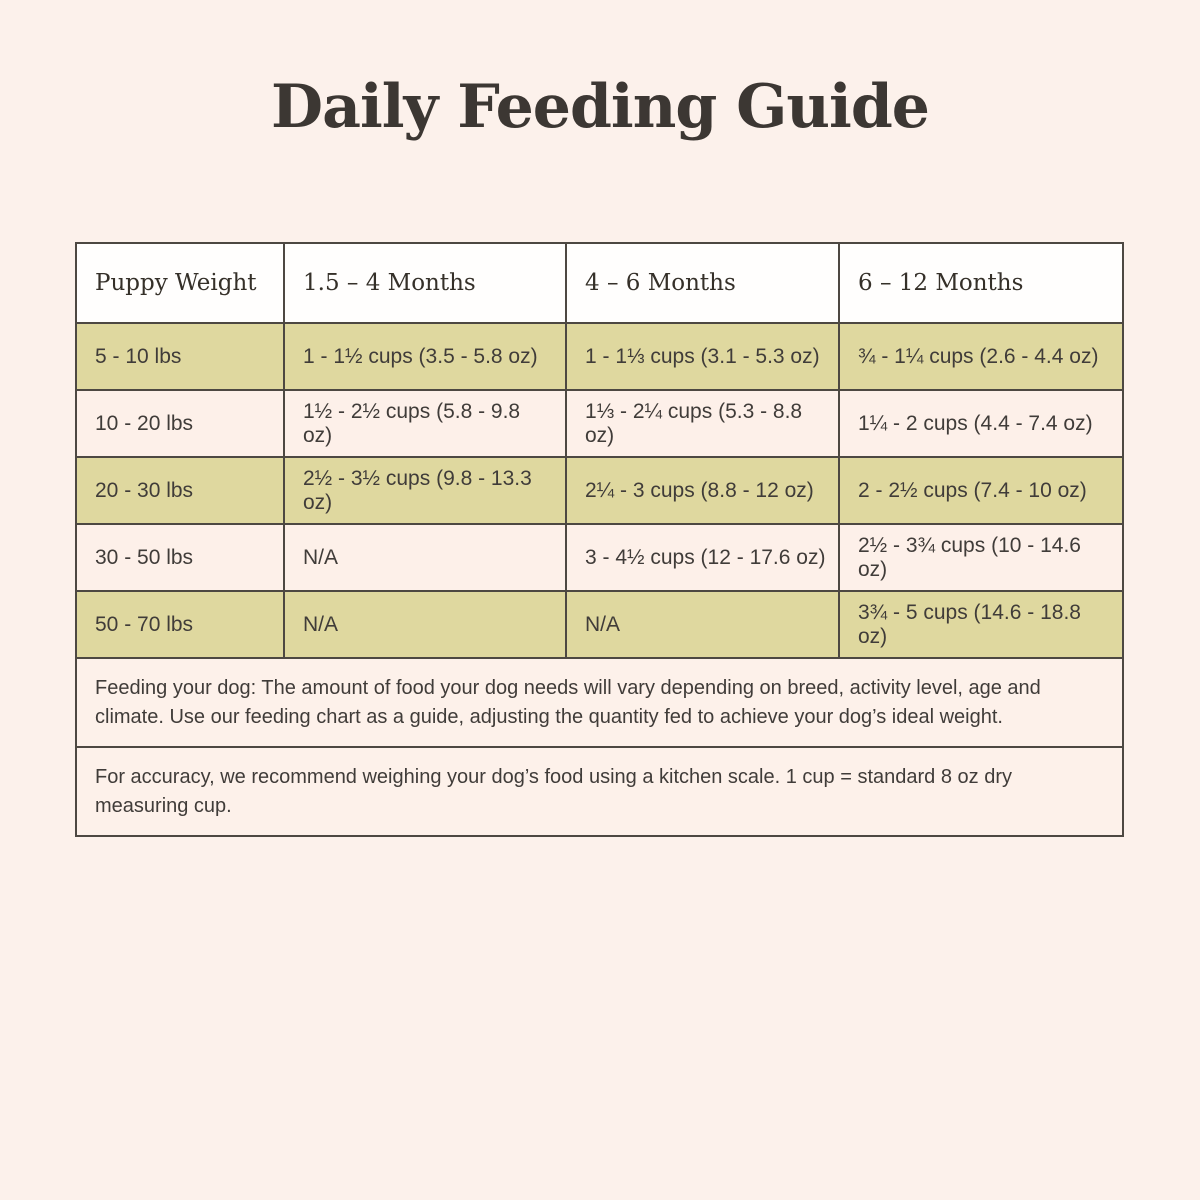 This screenshot has height=1200, width=1200. What do you see at coordinates (981, 423) in the screenshot?
I see `cell-amount-6-12mo: 1¼ - 2 cups (4.4 - 7.4 oz)` at bounding box center [981, 423].